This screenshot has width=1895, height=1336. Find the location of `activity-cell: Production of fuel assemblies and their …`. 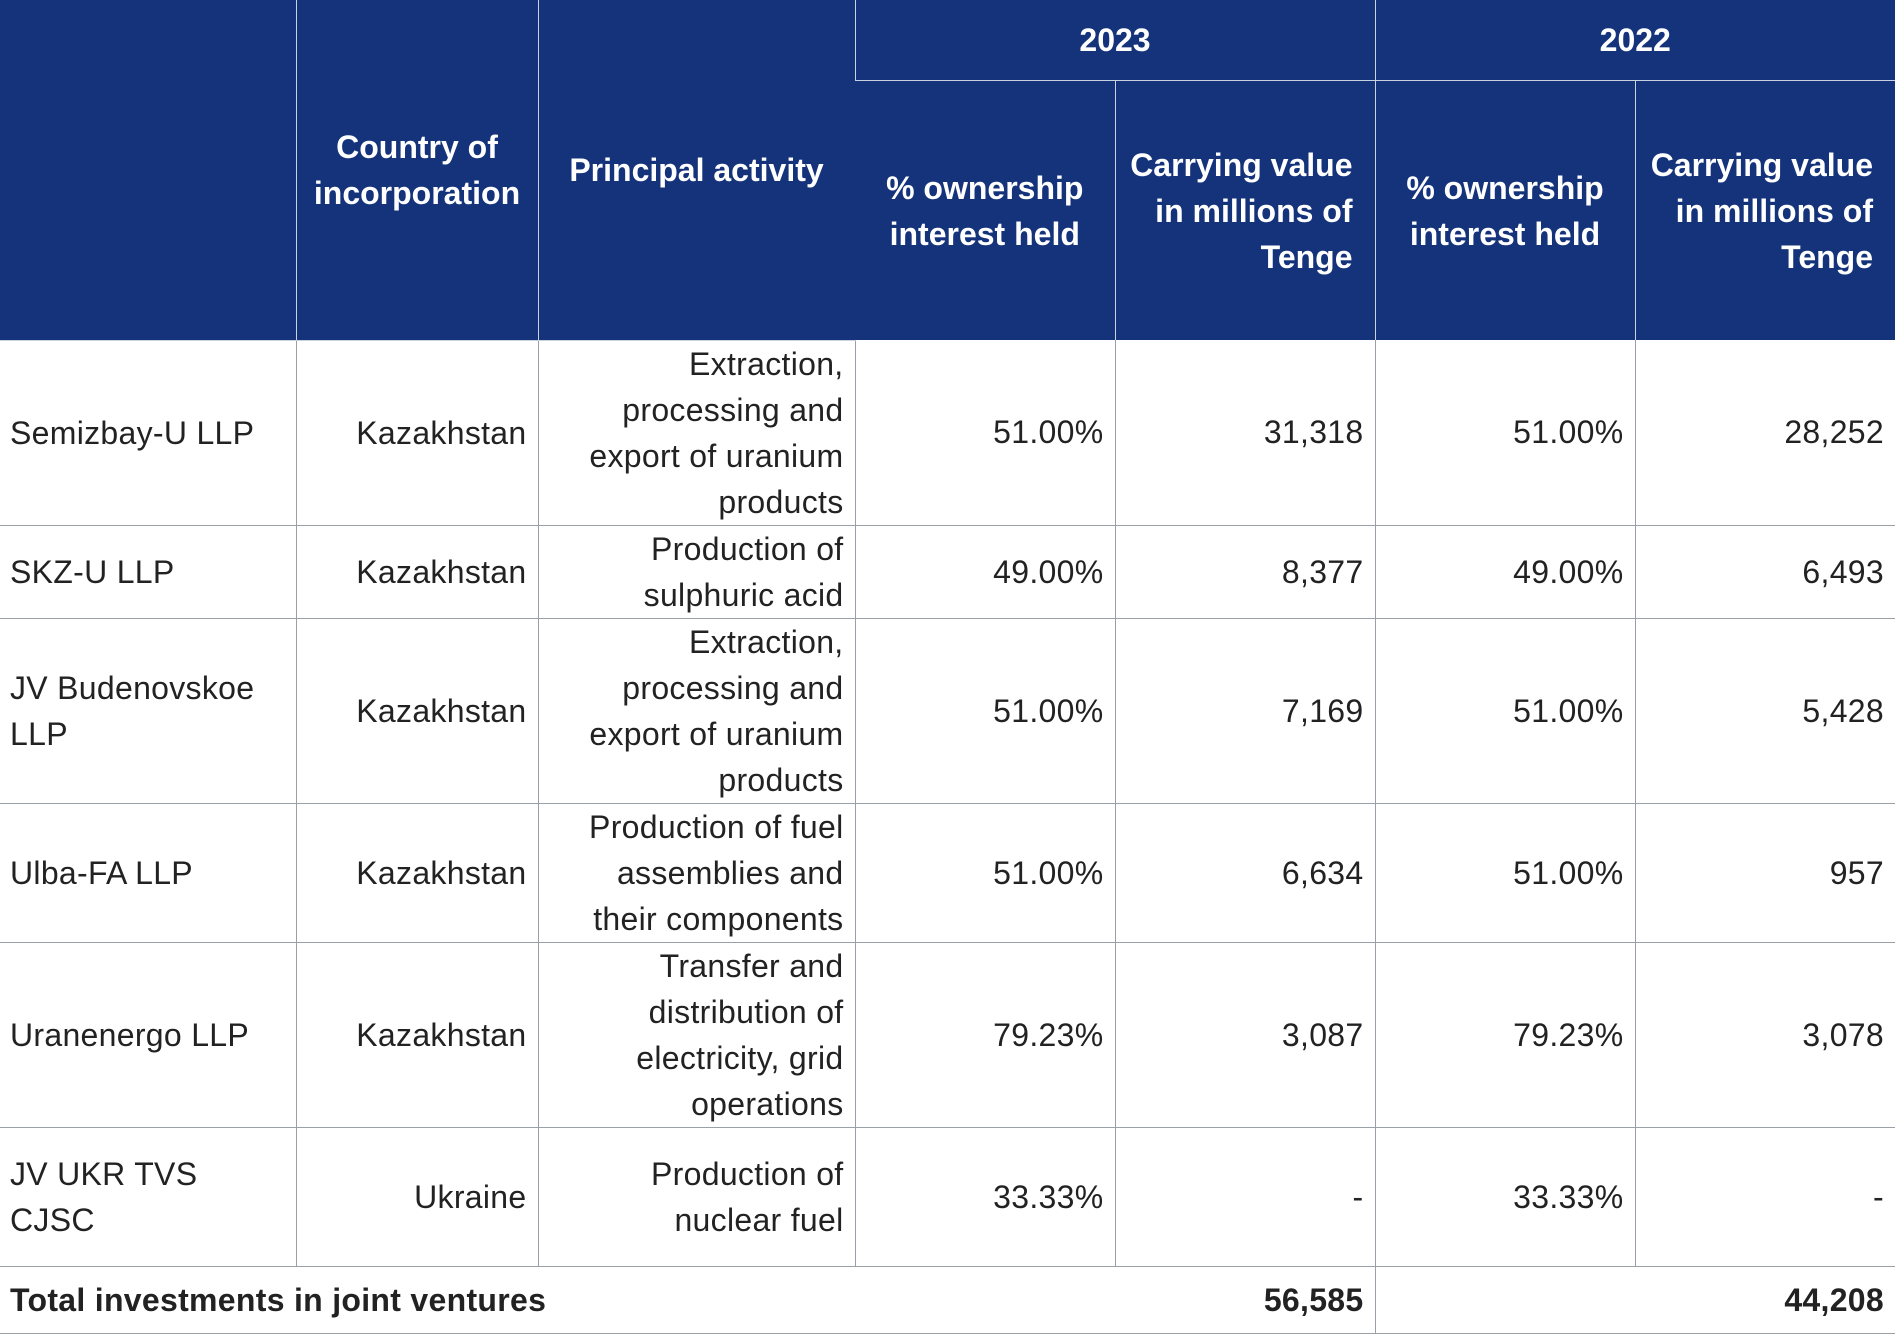

activity-cell: Production of fuel assemblies and their … is located at coordinates (696, 873).